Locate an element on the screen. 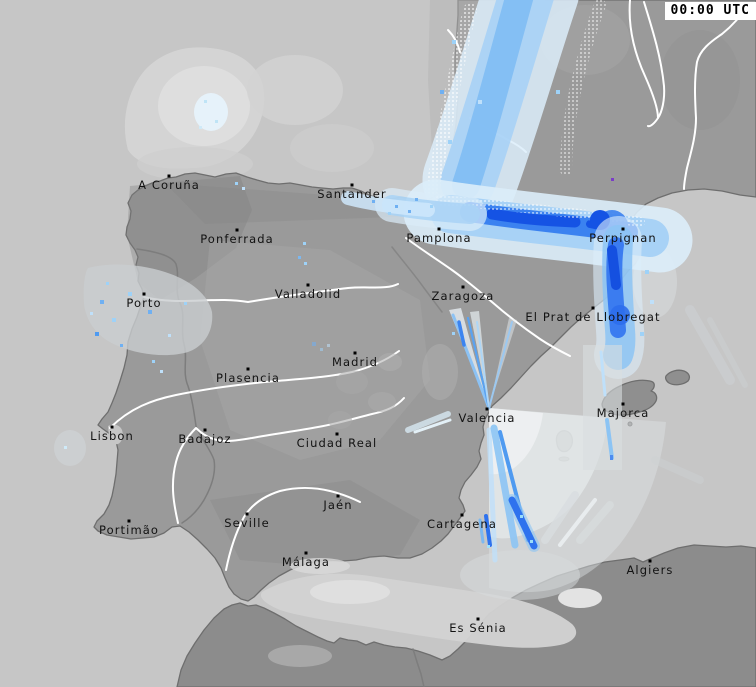  echo-lisbon-offshore is located at coordinates (70, 448).